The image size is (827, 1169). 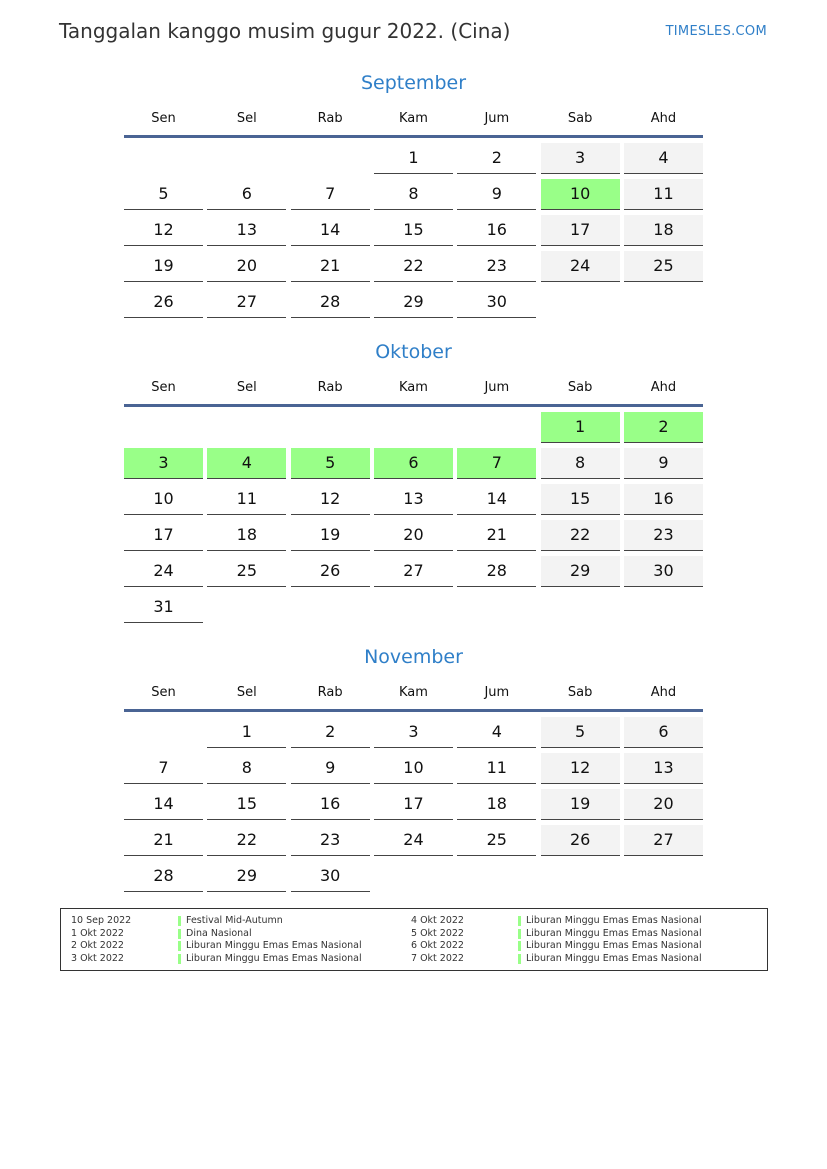 I want to click on week-row: 5 6 7 8 9 10 11, so click(x=413, y=197).